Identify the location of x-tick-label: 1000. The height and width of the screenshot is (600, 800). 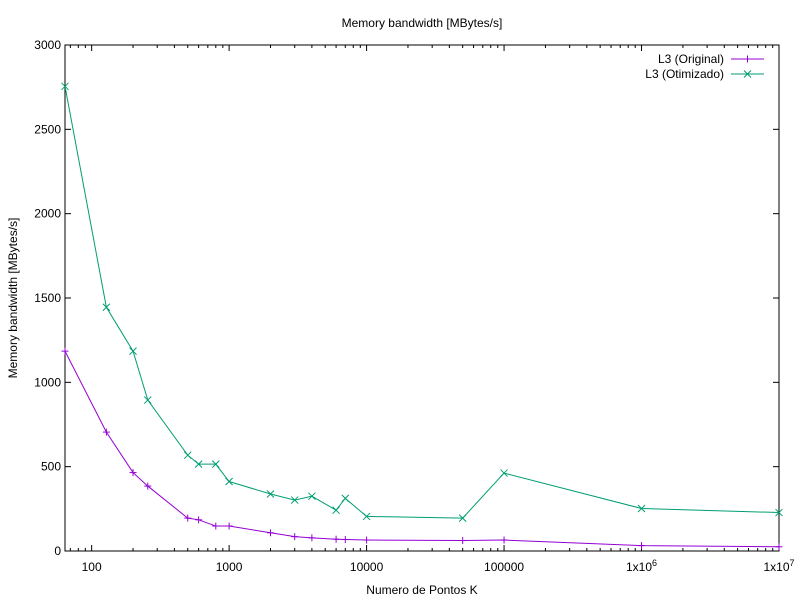
(229, 567).